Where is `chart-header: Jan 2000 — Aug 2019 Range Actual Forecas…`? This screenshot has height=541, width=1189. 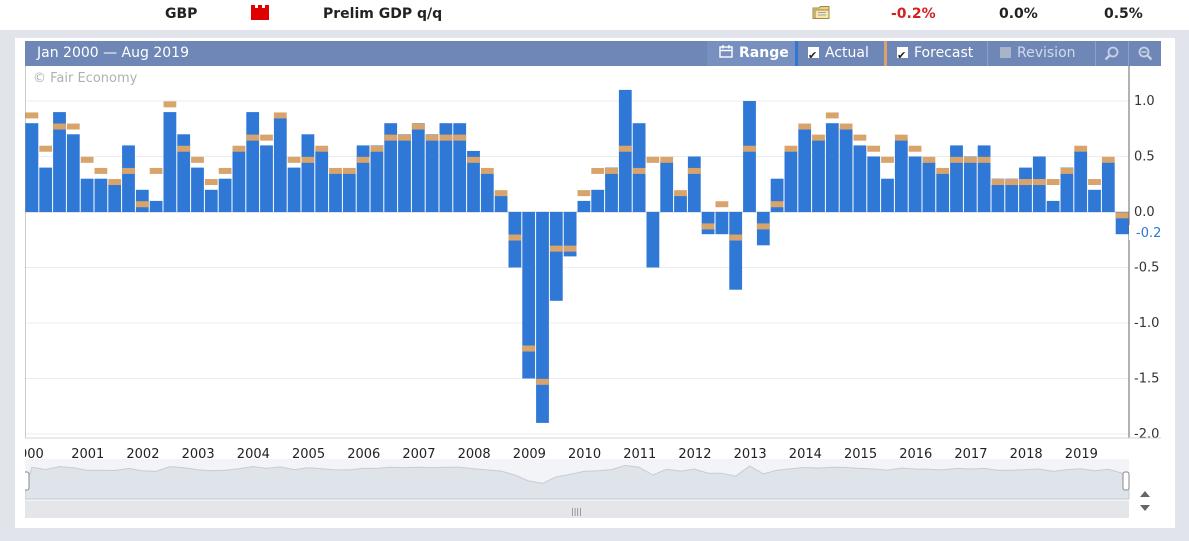
chart-header: Jan 2000 — Aug 2019 Range Actual Forecas… is located at coordinates (593, 54).